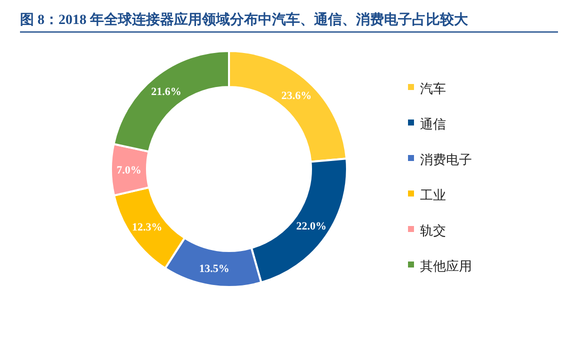 This screenshot has width=578, height=342. Describe the element at coordinates (244, 20) in the screenshot. I see `title: 图 8：2018 年全球连接器应用领域分布中汽车、通信、消费电子占比较大` at that location.